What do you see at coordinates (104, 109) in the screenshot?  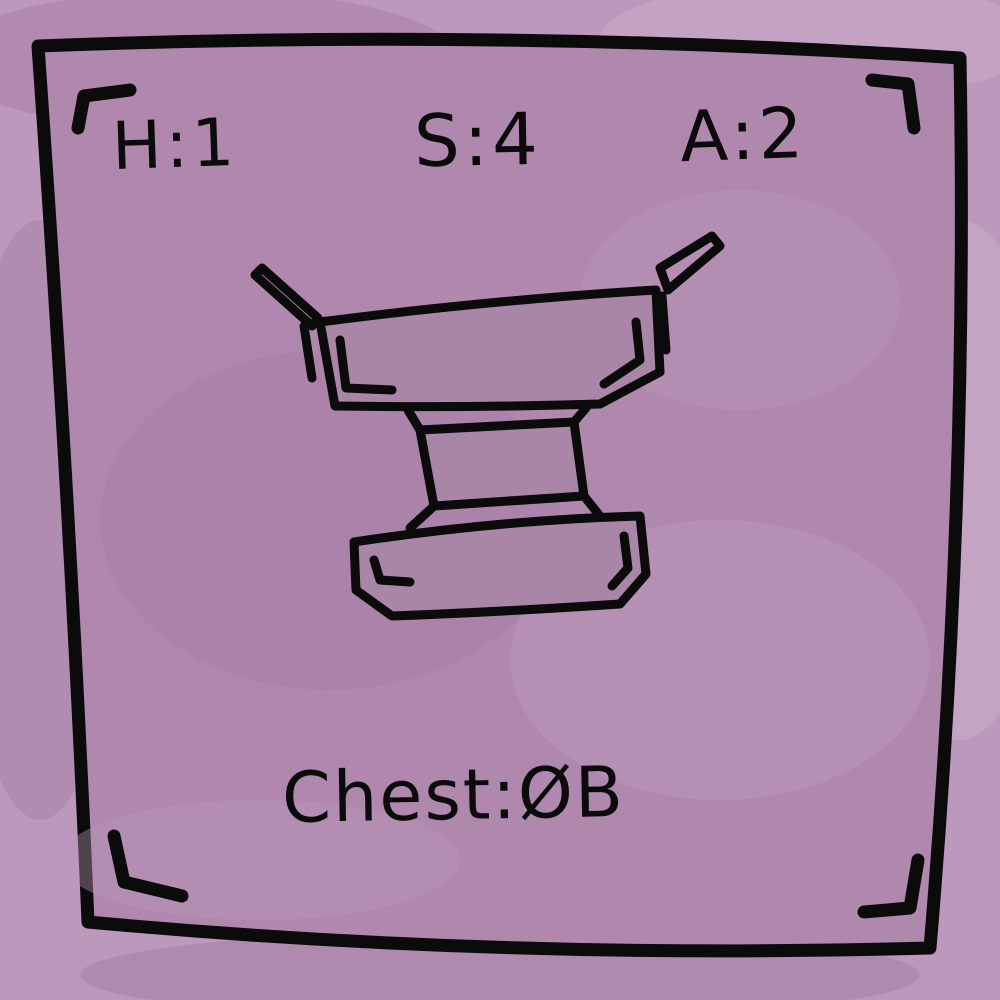 I see `corner-bracket-top-left` at bounding box center [104, 109].